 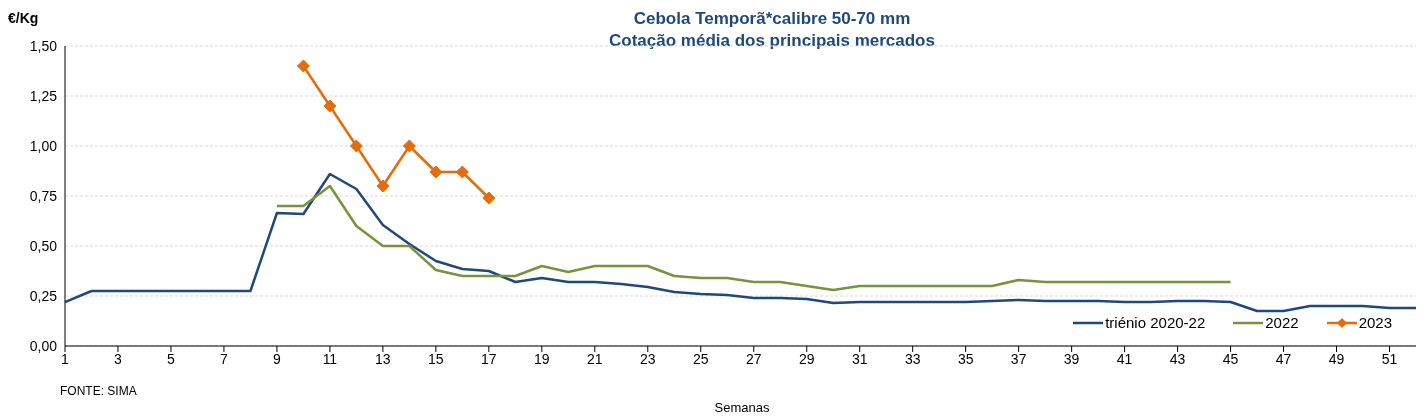 I want to click on x-tick-label: 11, so click(x=330, y=358).